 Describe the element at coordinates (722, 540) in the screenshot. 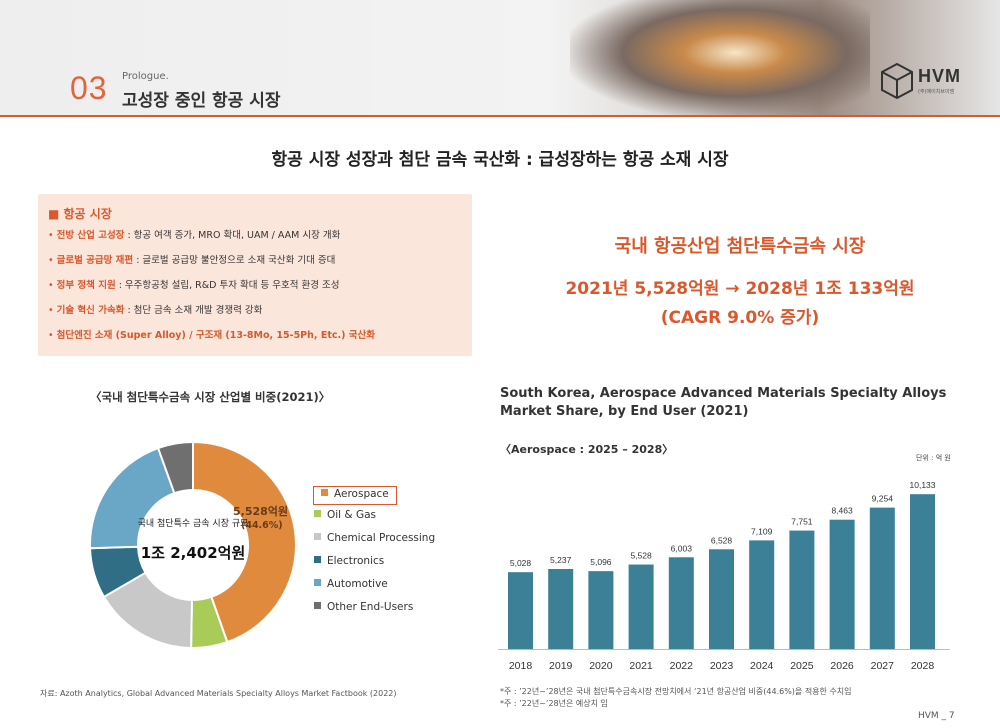

I see `bar-value-label: 6,528` at that location.